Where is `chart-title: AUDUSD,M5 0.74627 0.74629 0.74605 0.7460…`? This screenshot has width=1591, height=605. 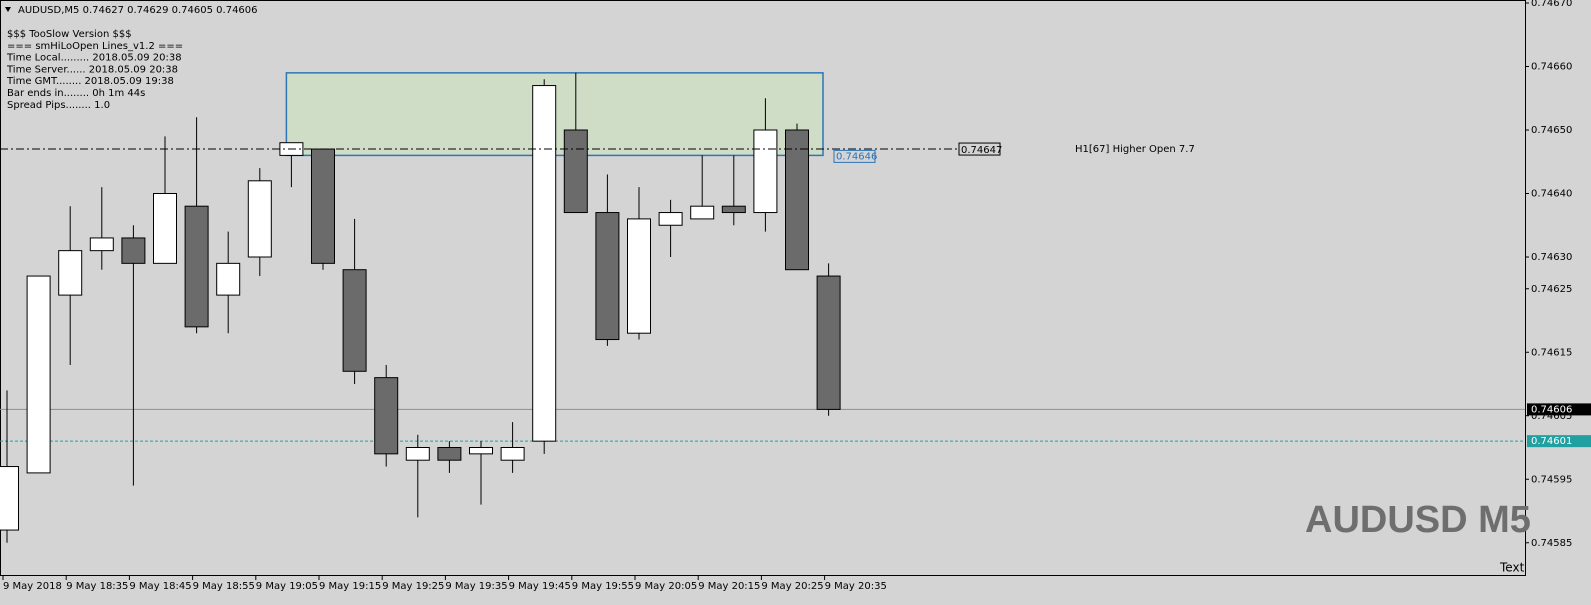
chart-title: AUDUSD,M5 0.74627 0.74629 0.74605 0.7460… is located at coordinates (138, 10).